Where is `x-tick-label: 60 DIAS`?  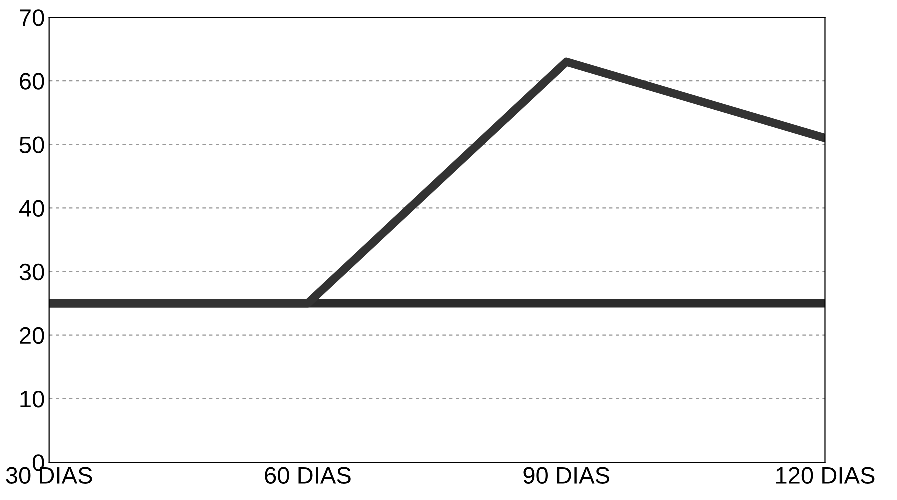
x-tick-label: 60 DIAS is located at coordinates (308, 475).